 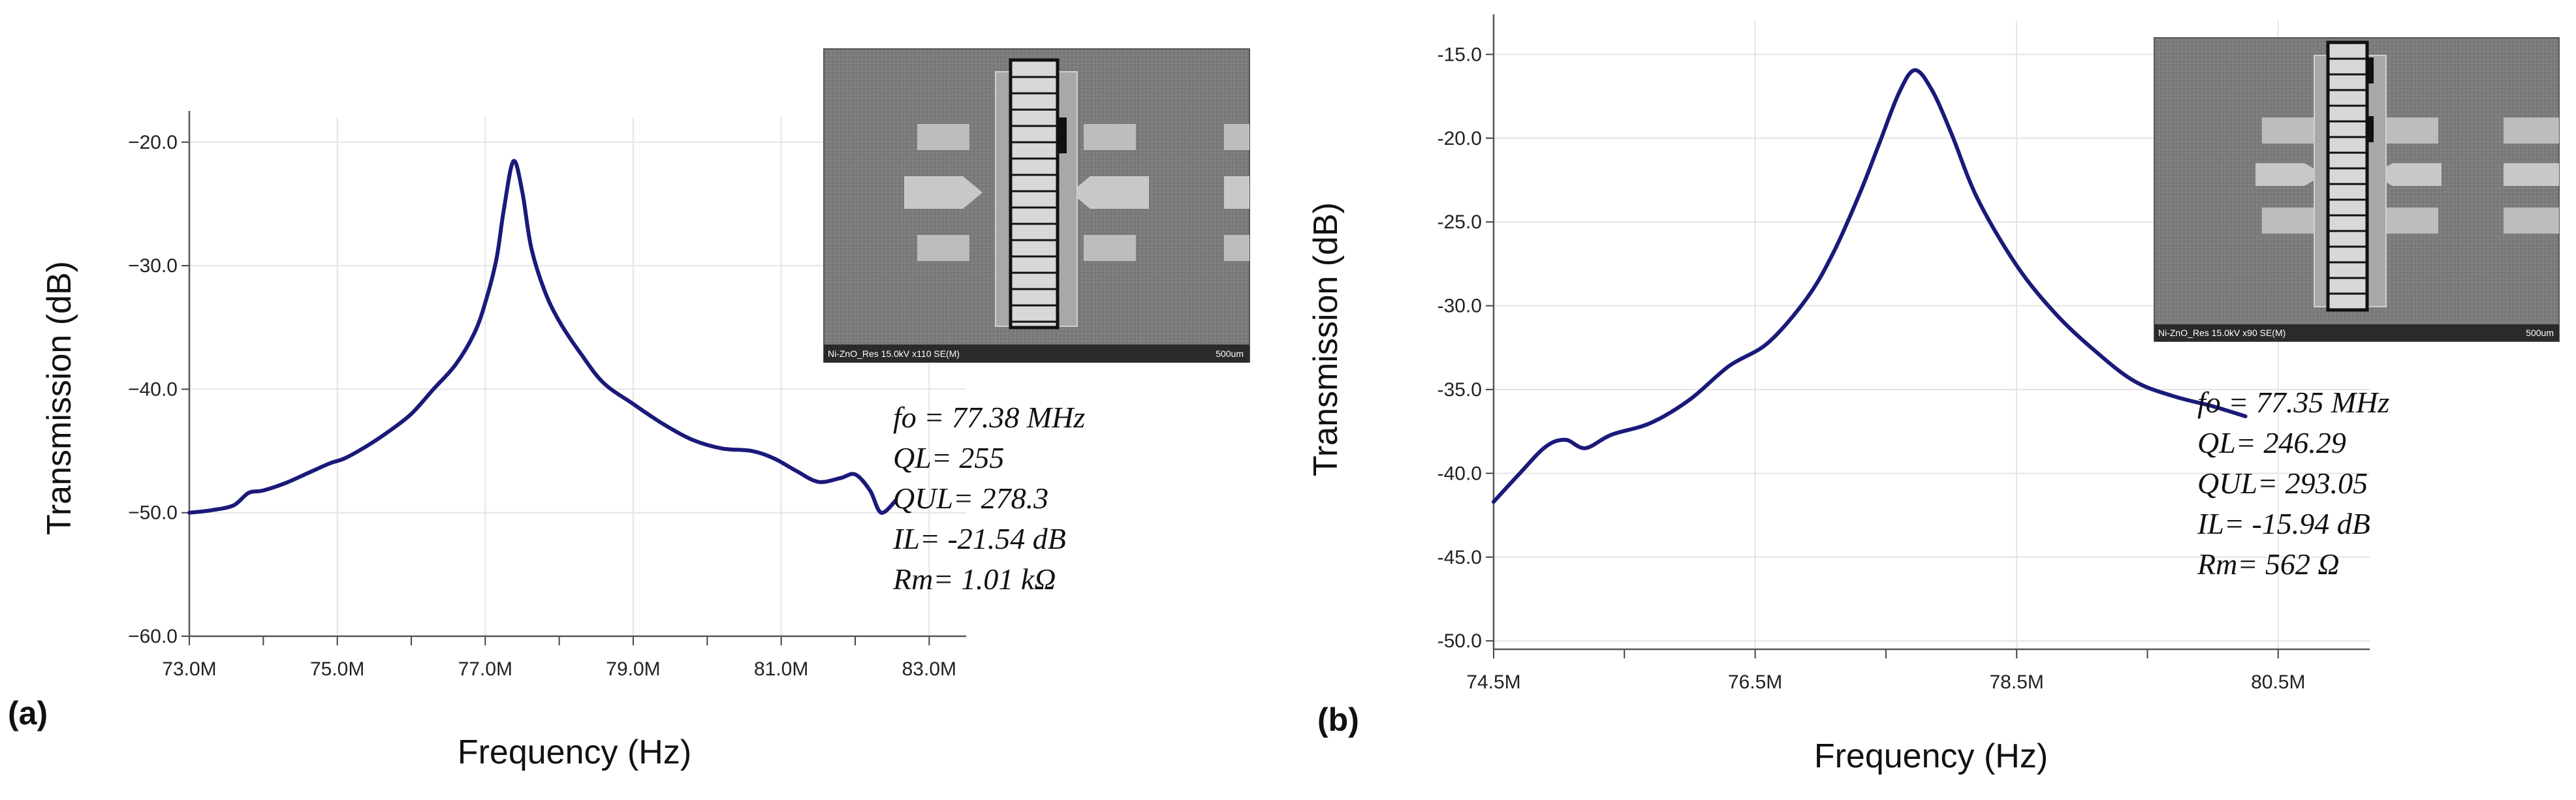 I want to click on plot-a-annotation-ql: QL= 255, so click(x=949, y=457).